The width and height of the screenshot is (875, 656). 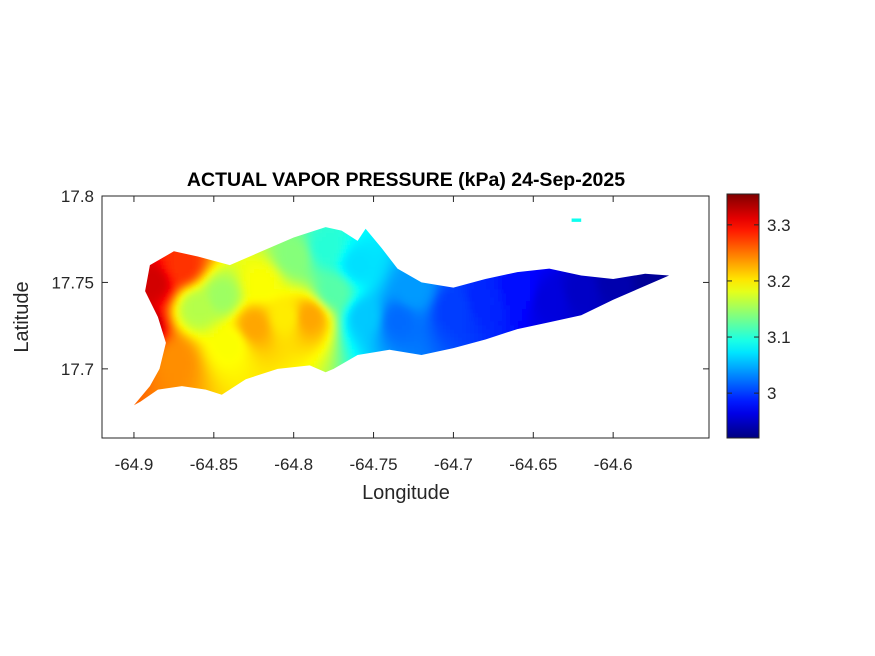 I want to click on colorbar-tick-label: 3.2, so click(x=779, y=281).